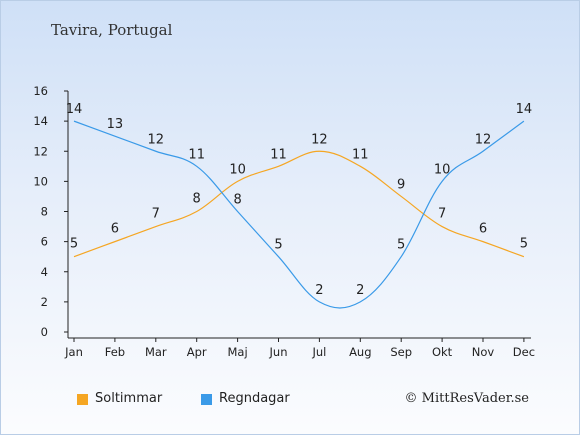 The width and height of the screenshot is (580, 435). What do you see at coordinates (254, 398) in the screenshot?
I see `legend-label-regndagar: Regndagar` at bounding box center [254, 398].